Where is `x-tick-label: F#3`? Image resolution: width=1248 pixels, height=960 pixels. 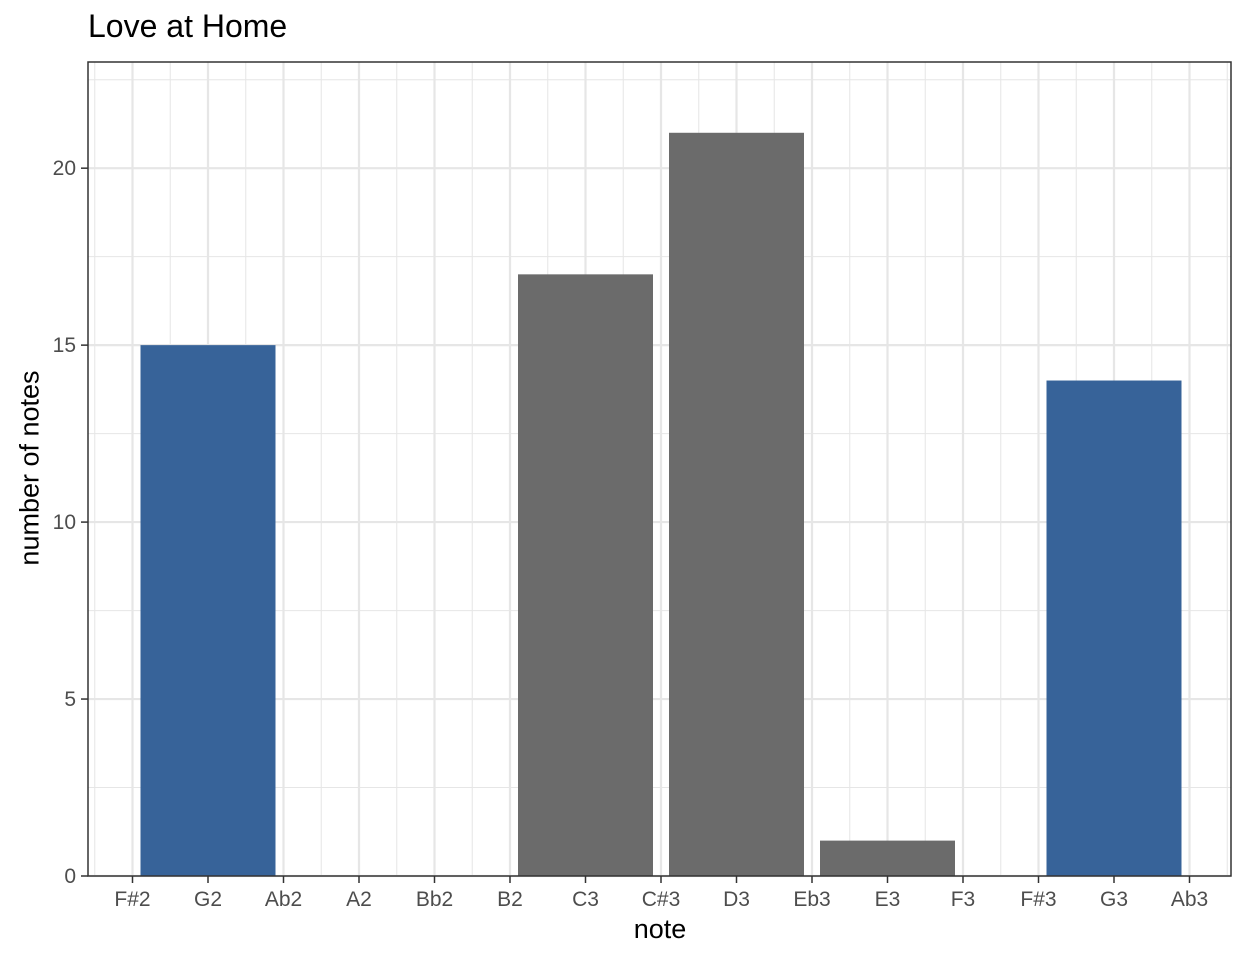
x-tick-label: F#3 is located at coordinates (1038, 899).